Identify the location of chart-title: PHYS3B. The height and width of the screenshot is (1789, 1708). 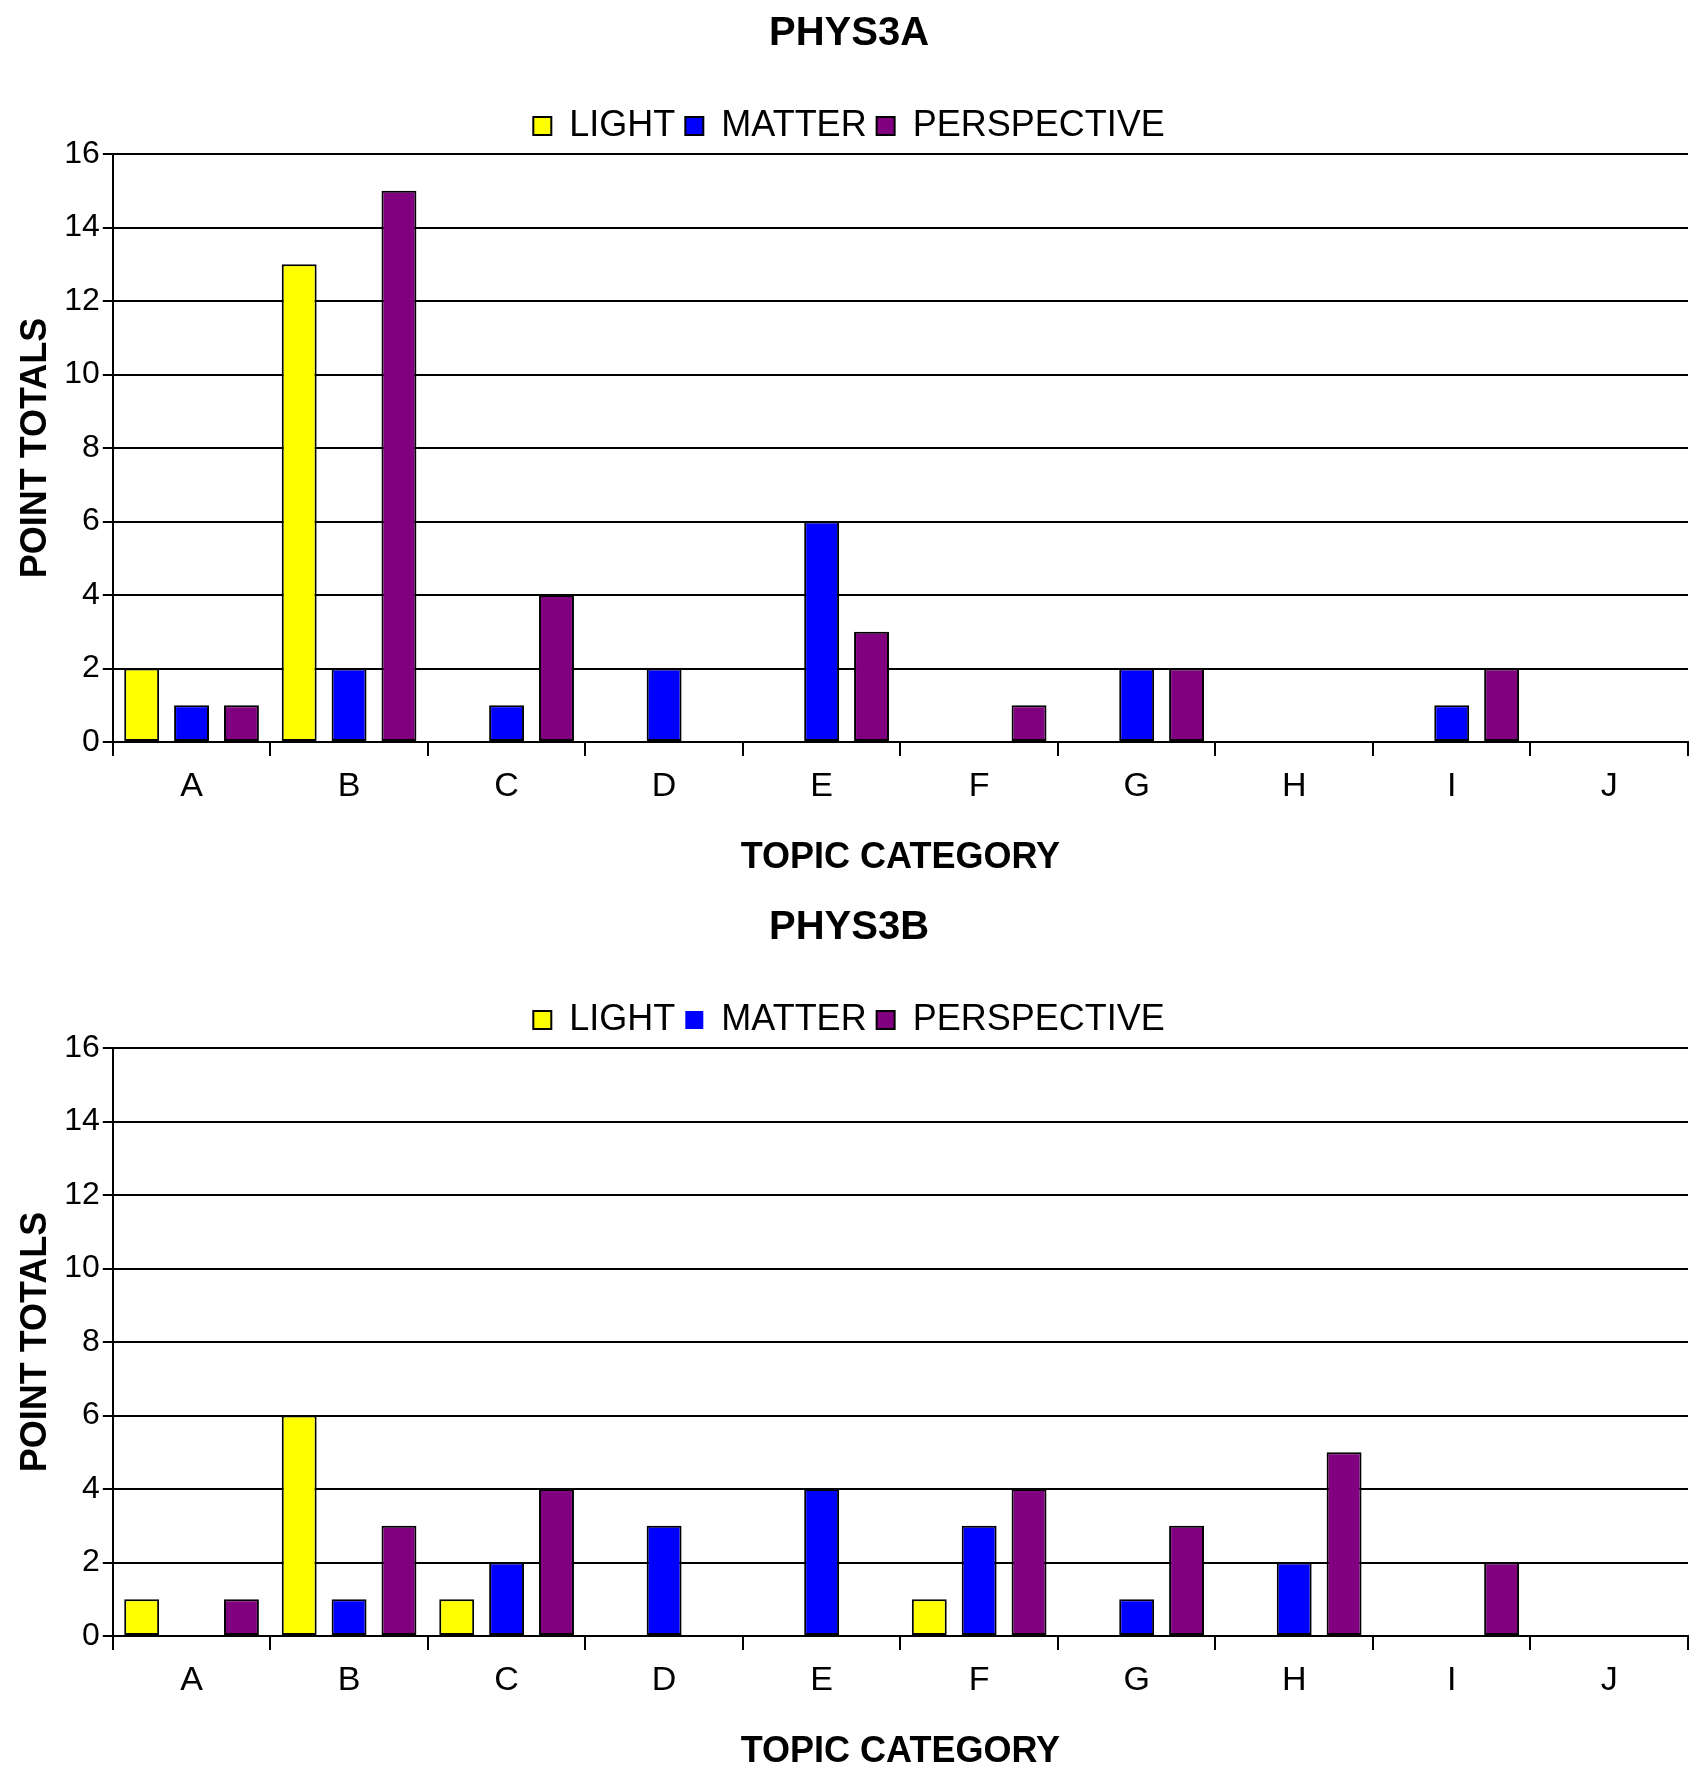
(849, 925).